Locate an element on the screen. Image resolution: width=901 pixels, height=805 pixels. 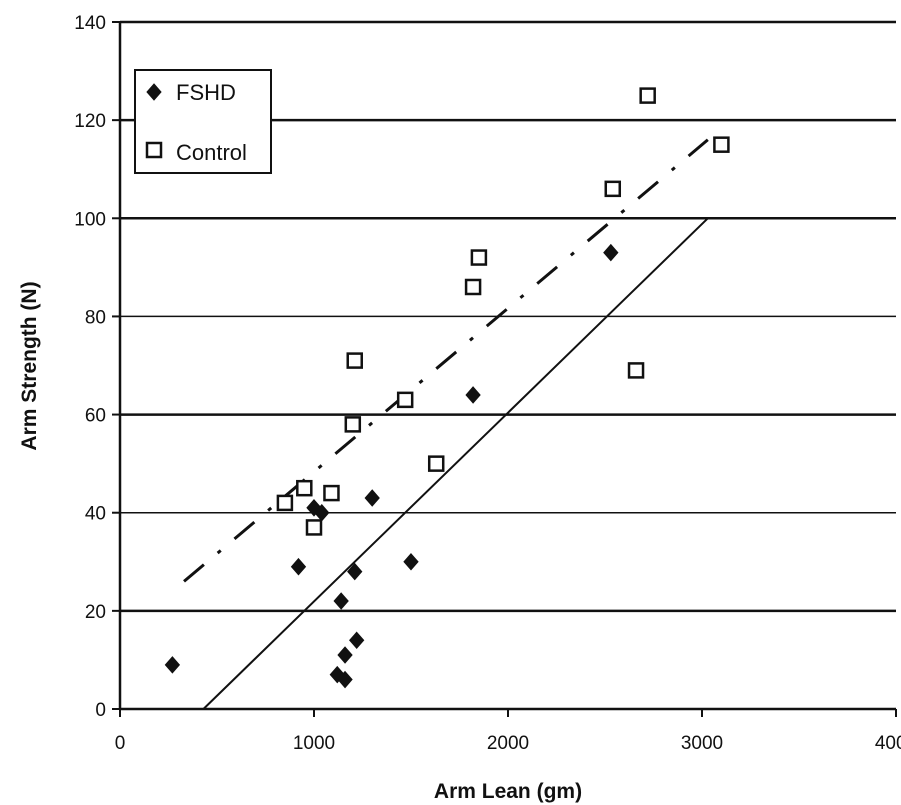
y-tick-label: 60 is located at coordinates (95, 416).